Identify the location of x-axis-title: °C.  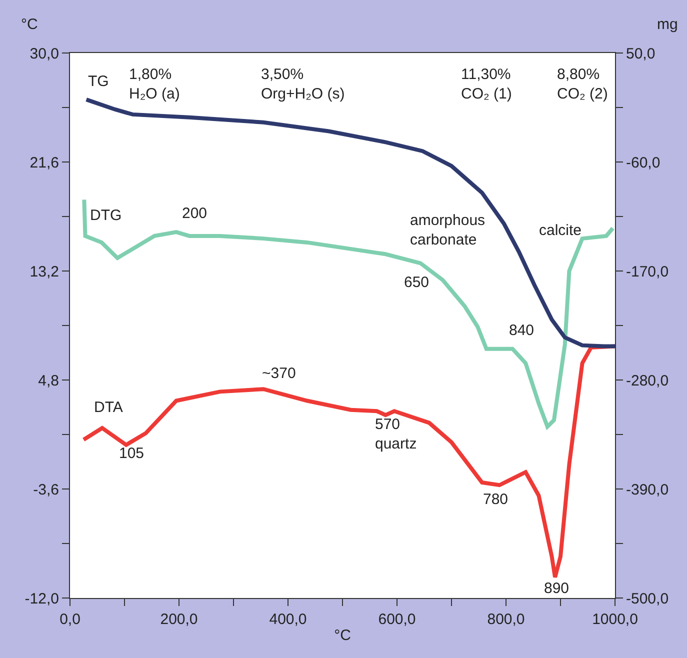
(343, 635).